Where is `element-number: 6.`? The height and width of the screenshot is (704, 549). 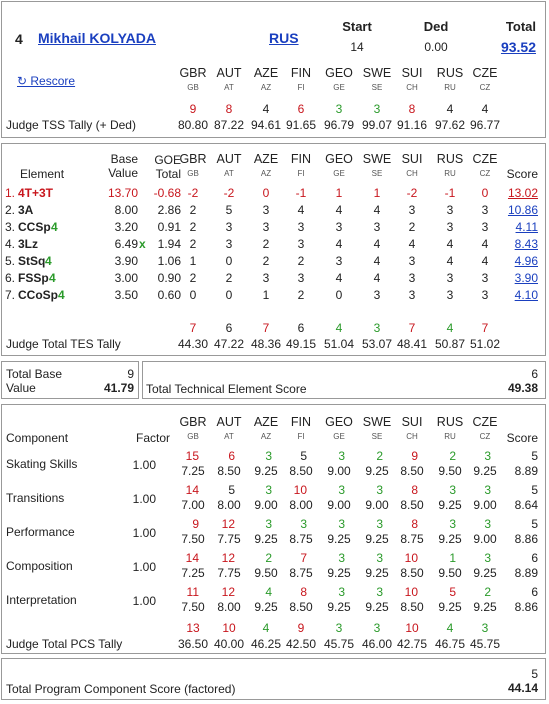
element-number: 6. is located at coordinates (10, 278).